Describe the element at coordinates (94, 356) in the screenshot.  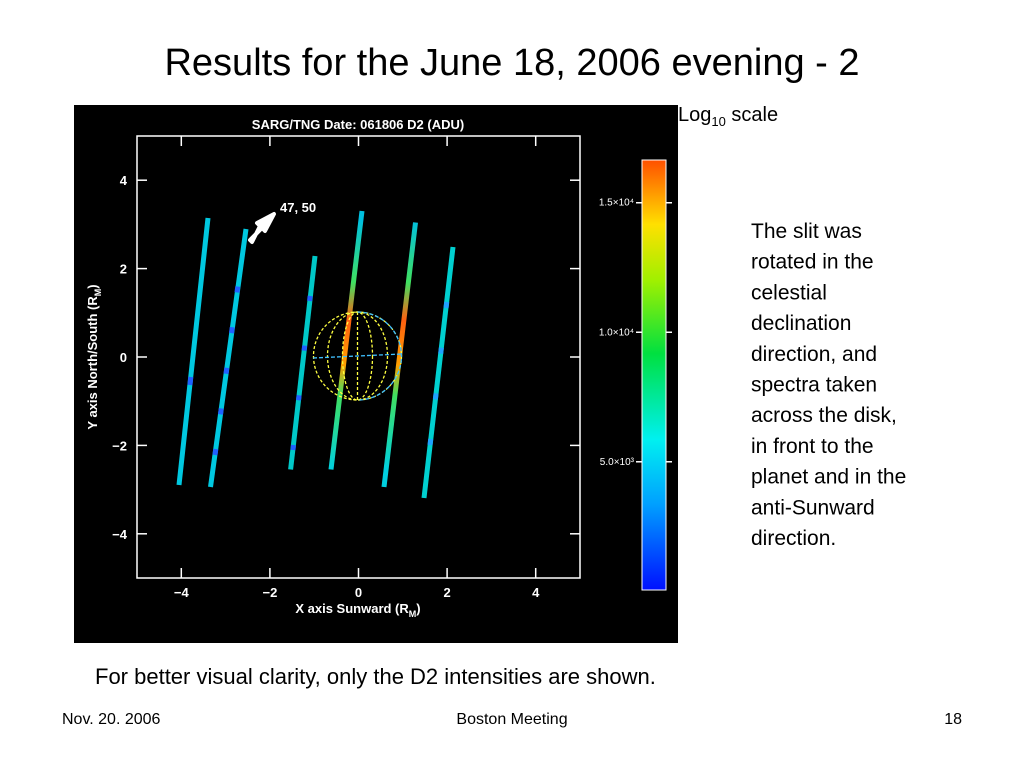
I see `y-axis-label: Y axis North/South (RM)` at that location.